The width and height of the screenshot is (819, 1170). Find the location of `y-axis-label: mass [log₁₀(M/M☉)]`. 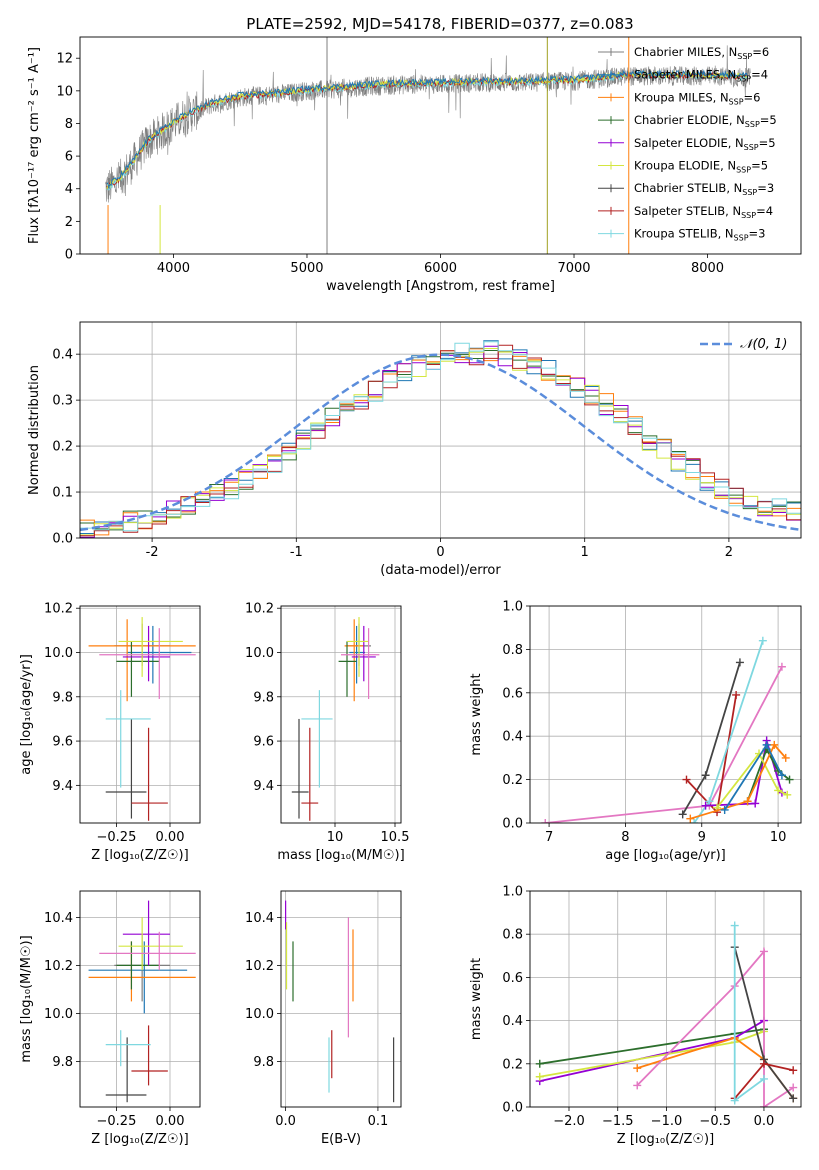

y-axis-label: mass [log₁₀(M/M☉)] is located at coordinates (26, 998).